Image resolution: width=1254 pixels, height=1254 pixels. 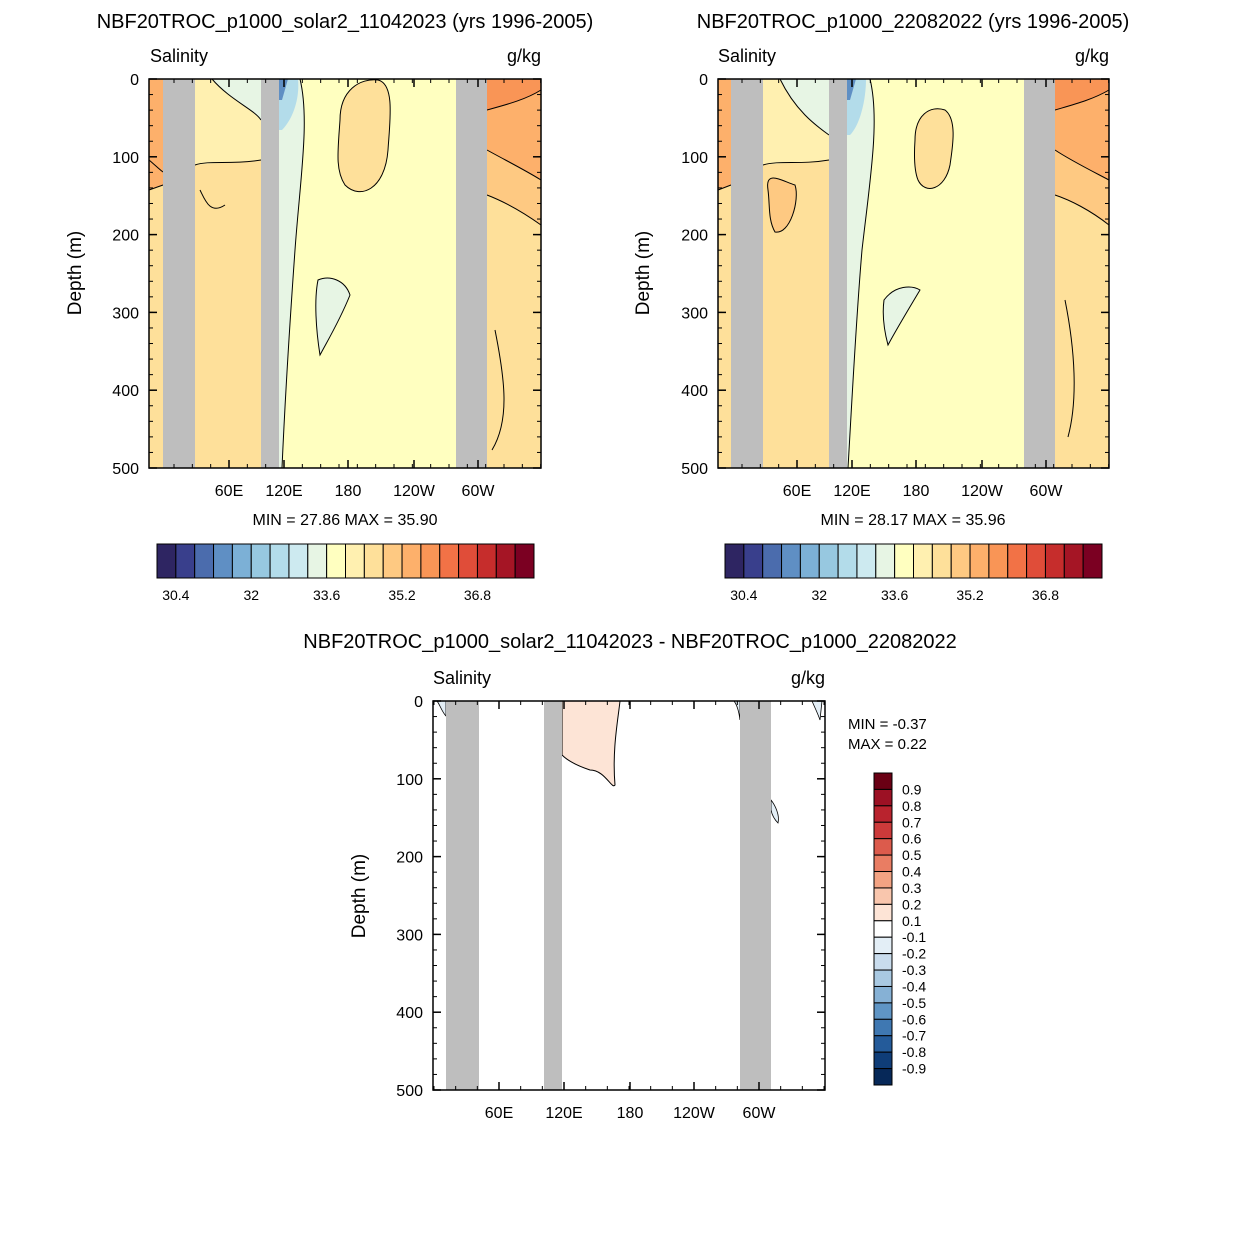 What do you see at coordinates (887, 724) in the screenshot?
I see `panel-3-min-label: MIN = -0.37` at bounding box center [887, 724].